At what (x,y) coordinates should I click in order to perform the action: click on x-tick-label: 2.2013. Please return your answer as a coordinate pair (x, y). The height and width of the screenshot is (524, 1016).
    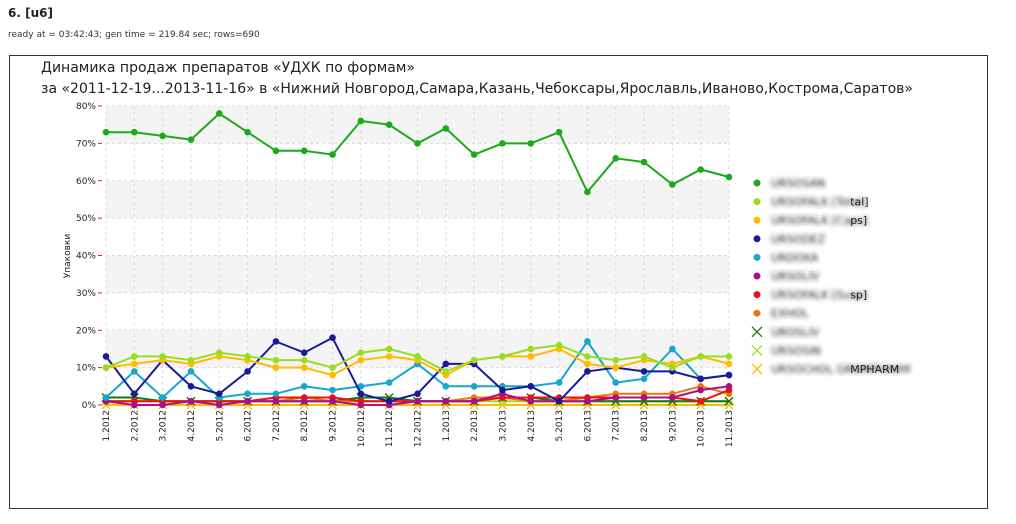
    Looking at the image, I should click on (475, 426).